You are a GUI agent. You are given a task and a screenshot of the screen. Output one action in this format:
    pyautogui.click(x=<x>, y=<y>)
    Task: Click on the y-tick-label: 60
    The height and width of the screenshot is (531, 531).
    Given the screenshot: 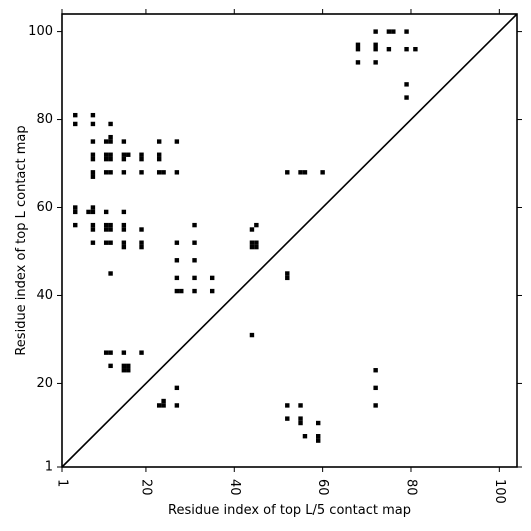 What is the action you would take?
    pyautogui.click(x=44, y=207)
    